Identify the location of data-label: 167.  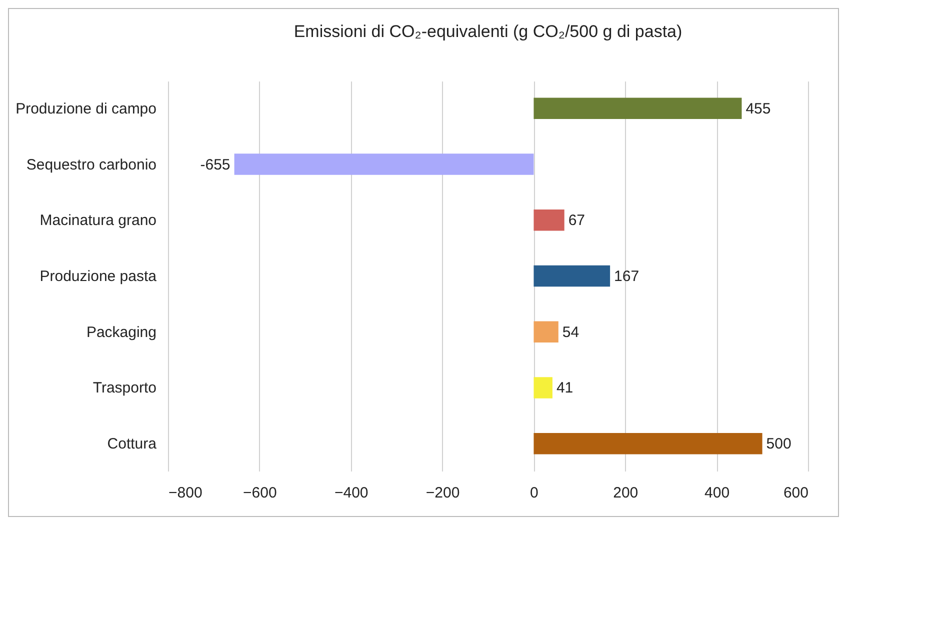
(627, 276).